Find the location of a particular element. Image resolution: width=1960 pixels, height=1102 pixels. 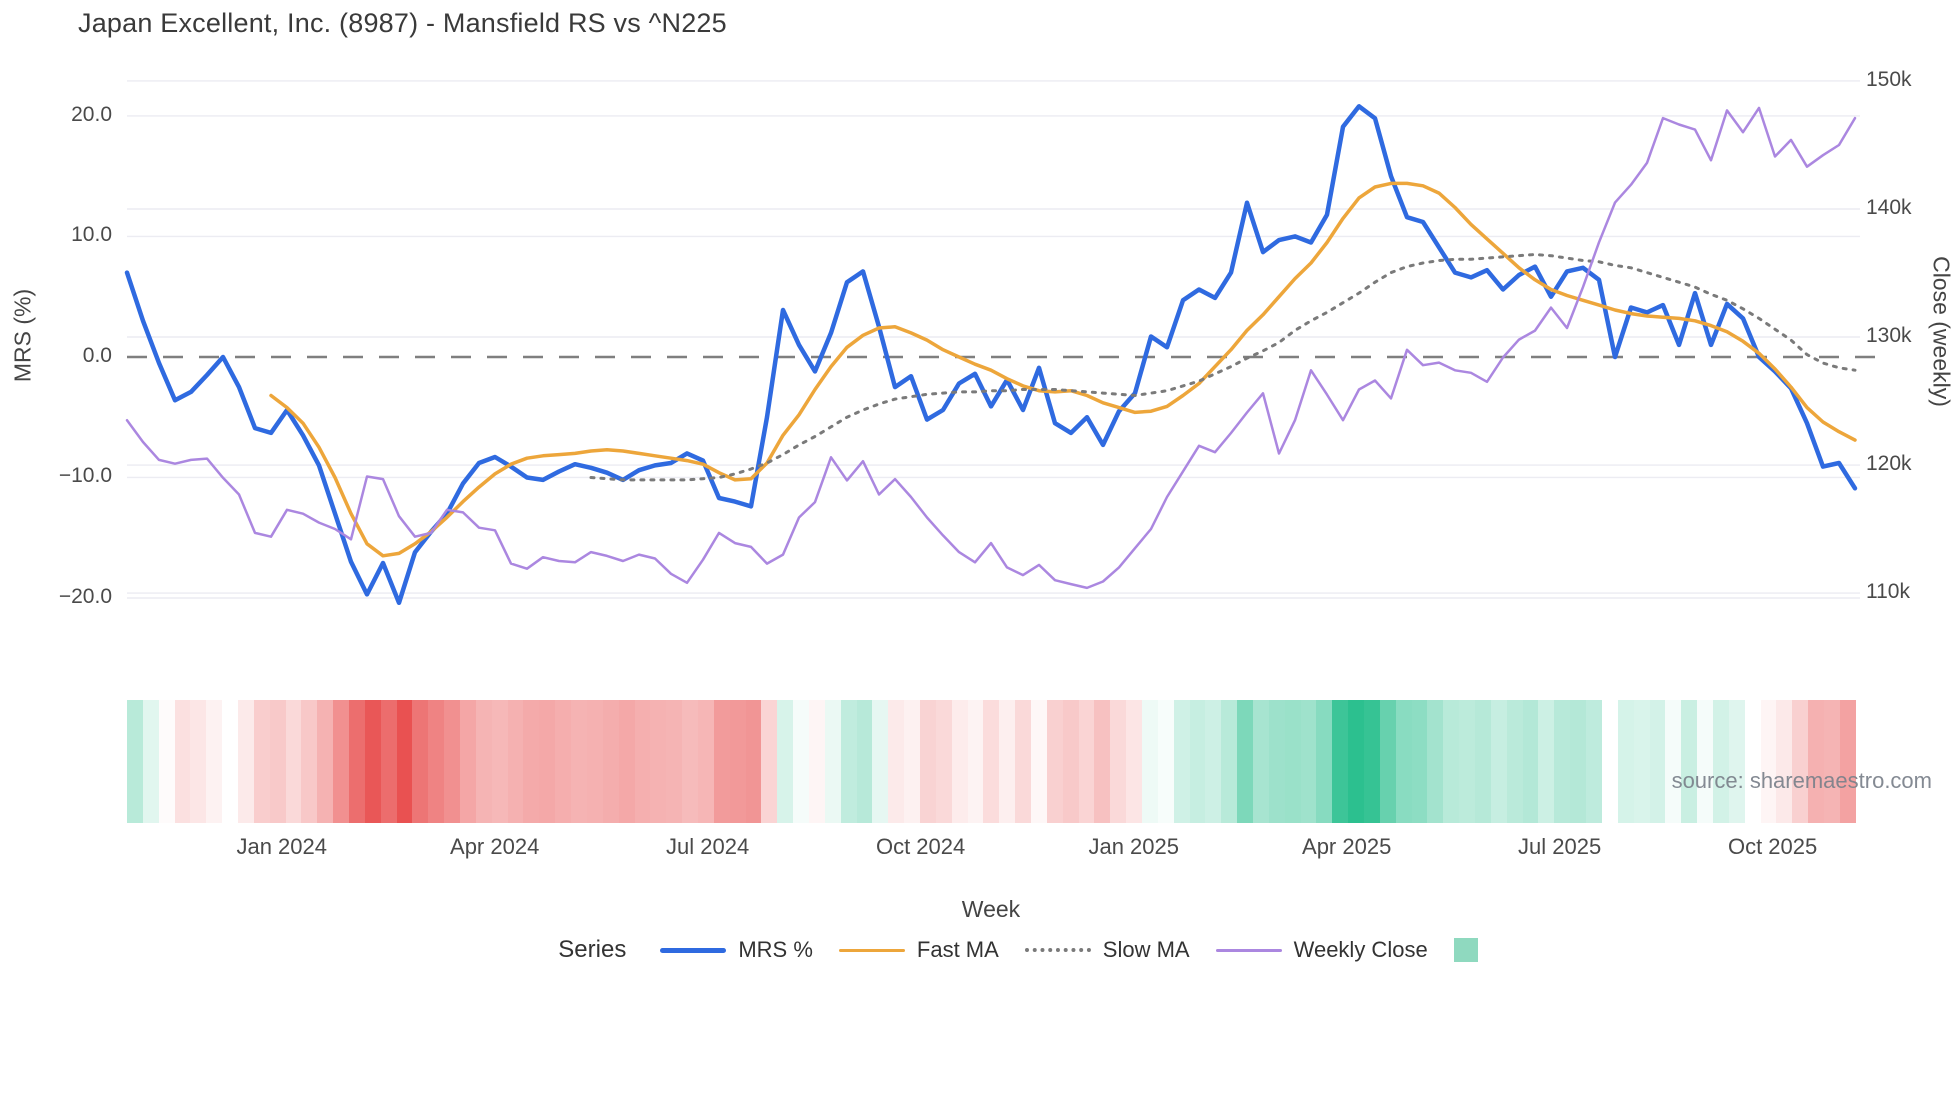

legend-item-weekly-close: Weekly Close is located at coordinates (1321, 950).